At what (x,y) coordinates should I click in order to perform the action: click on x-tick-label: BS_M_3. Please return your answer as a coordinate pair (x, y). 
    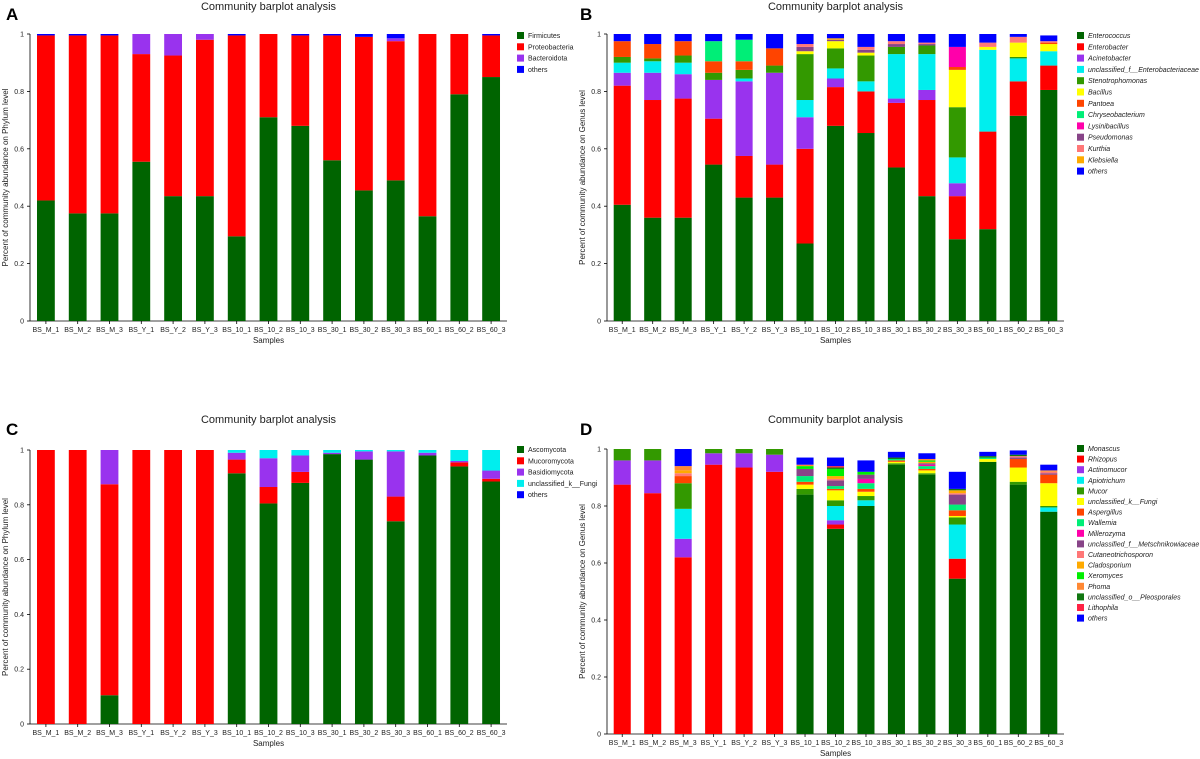
    Looking at the image, I should click on (683, 743).